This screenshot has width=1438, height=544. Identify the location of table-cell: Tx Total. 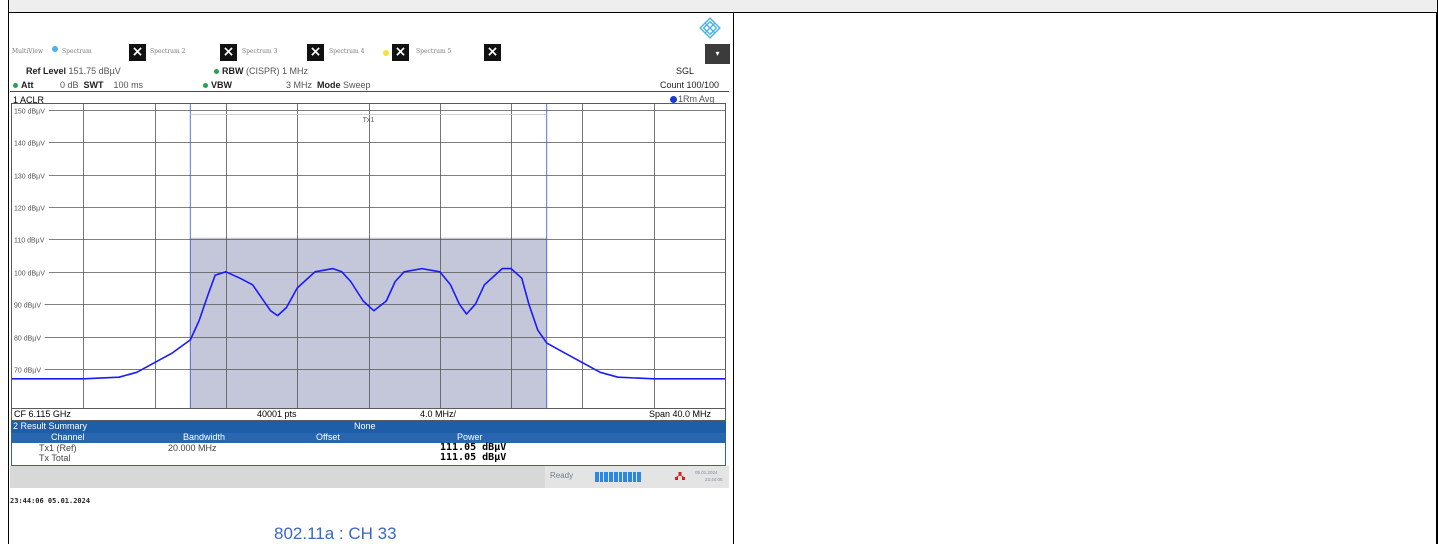
(55, 458).